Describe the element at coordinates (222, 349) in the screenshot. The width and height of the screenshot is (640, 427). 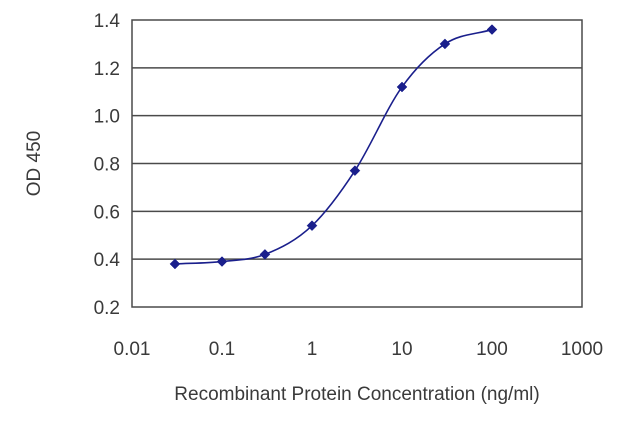
I see `x-tick-label: 0.1` at that location.